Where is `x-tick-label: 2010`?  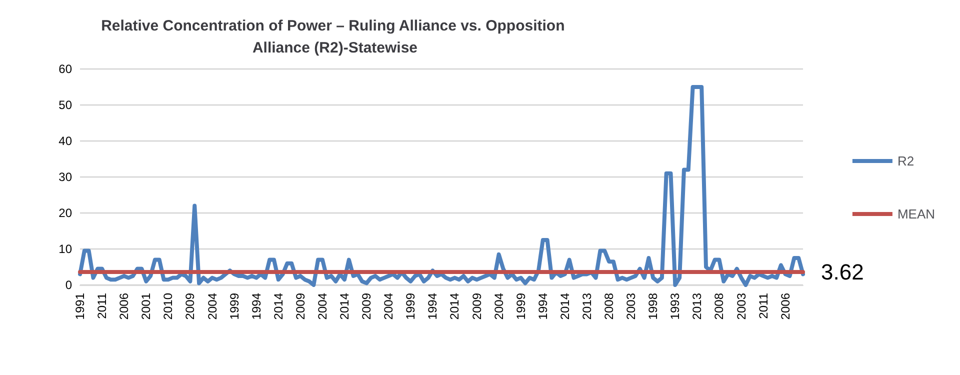 x-tick-label: 2010 is located at coordinates (168, 306).